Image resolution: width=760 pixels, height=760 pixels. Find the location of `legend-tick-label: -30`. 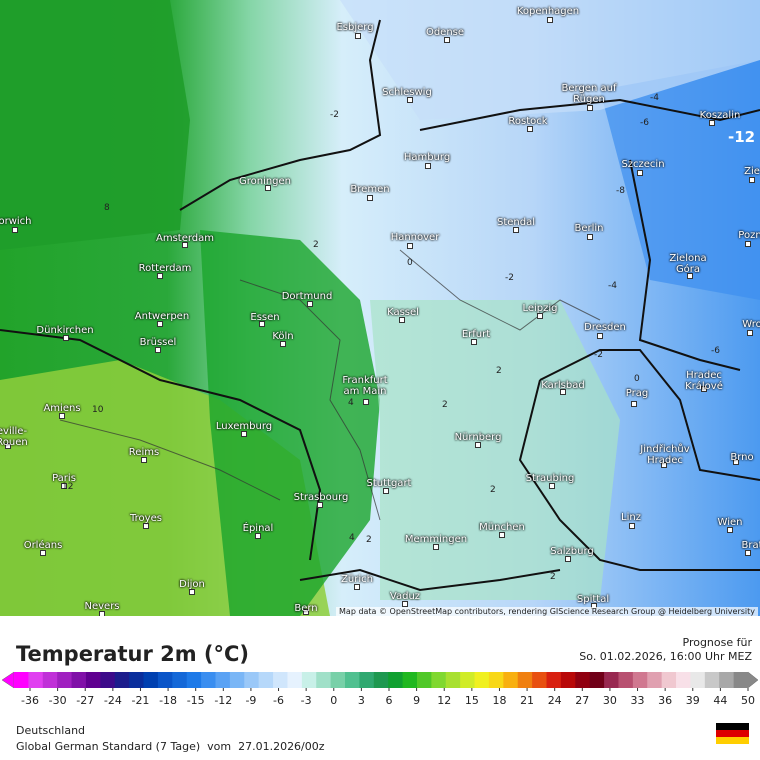

legend-tick-label: -30 is located at coordinates (58, 700).